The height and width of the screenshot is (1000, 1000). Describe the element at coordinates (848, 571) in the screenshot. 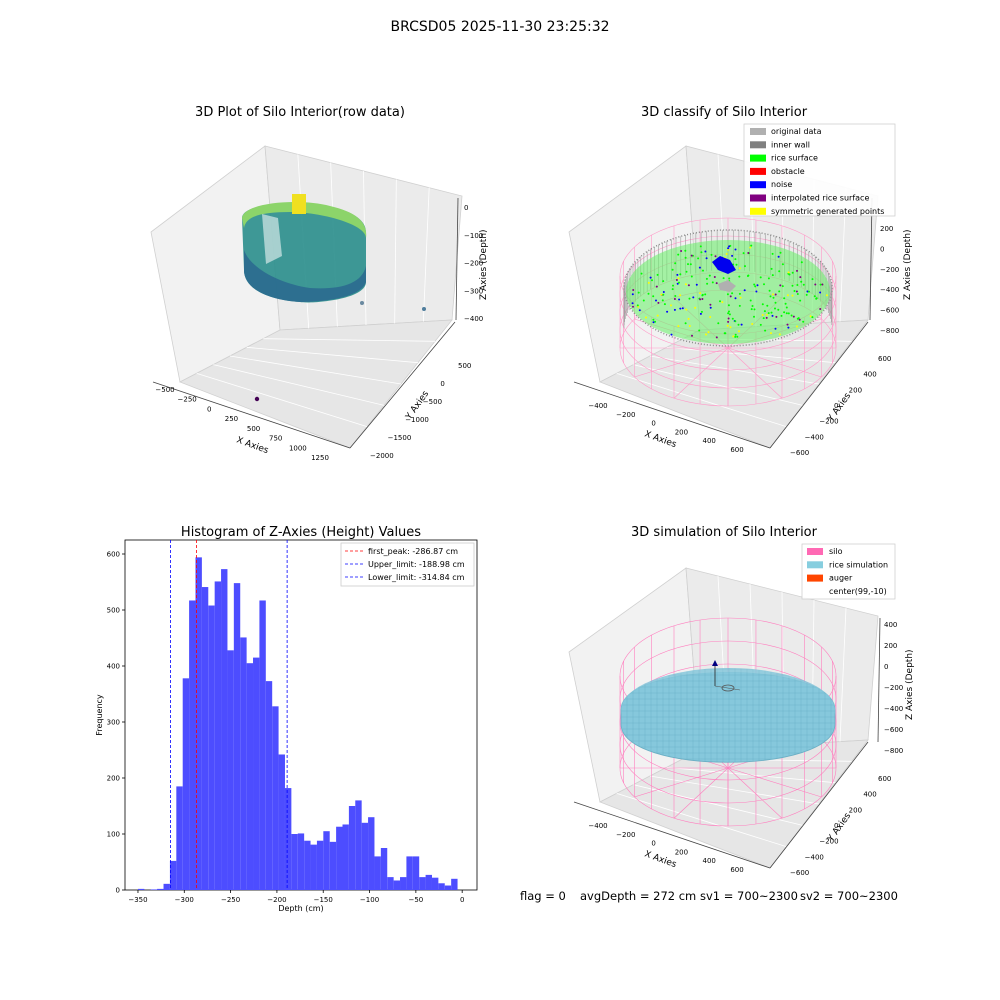

I see `p4-legend: silo rice simulation auger center(99,-10)` at that location.